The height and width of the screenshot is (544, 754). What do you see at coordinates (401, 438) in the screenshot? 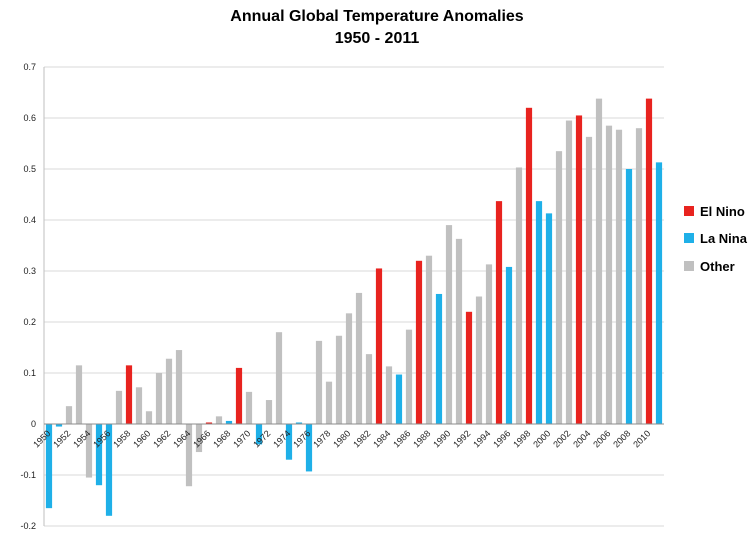
I see `x-tick-label: 1986` at bounding box center [401, 438].